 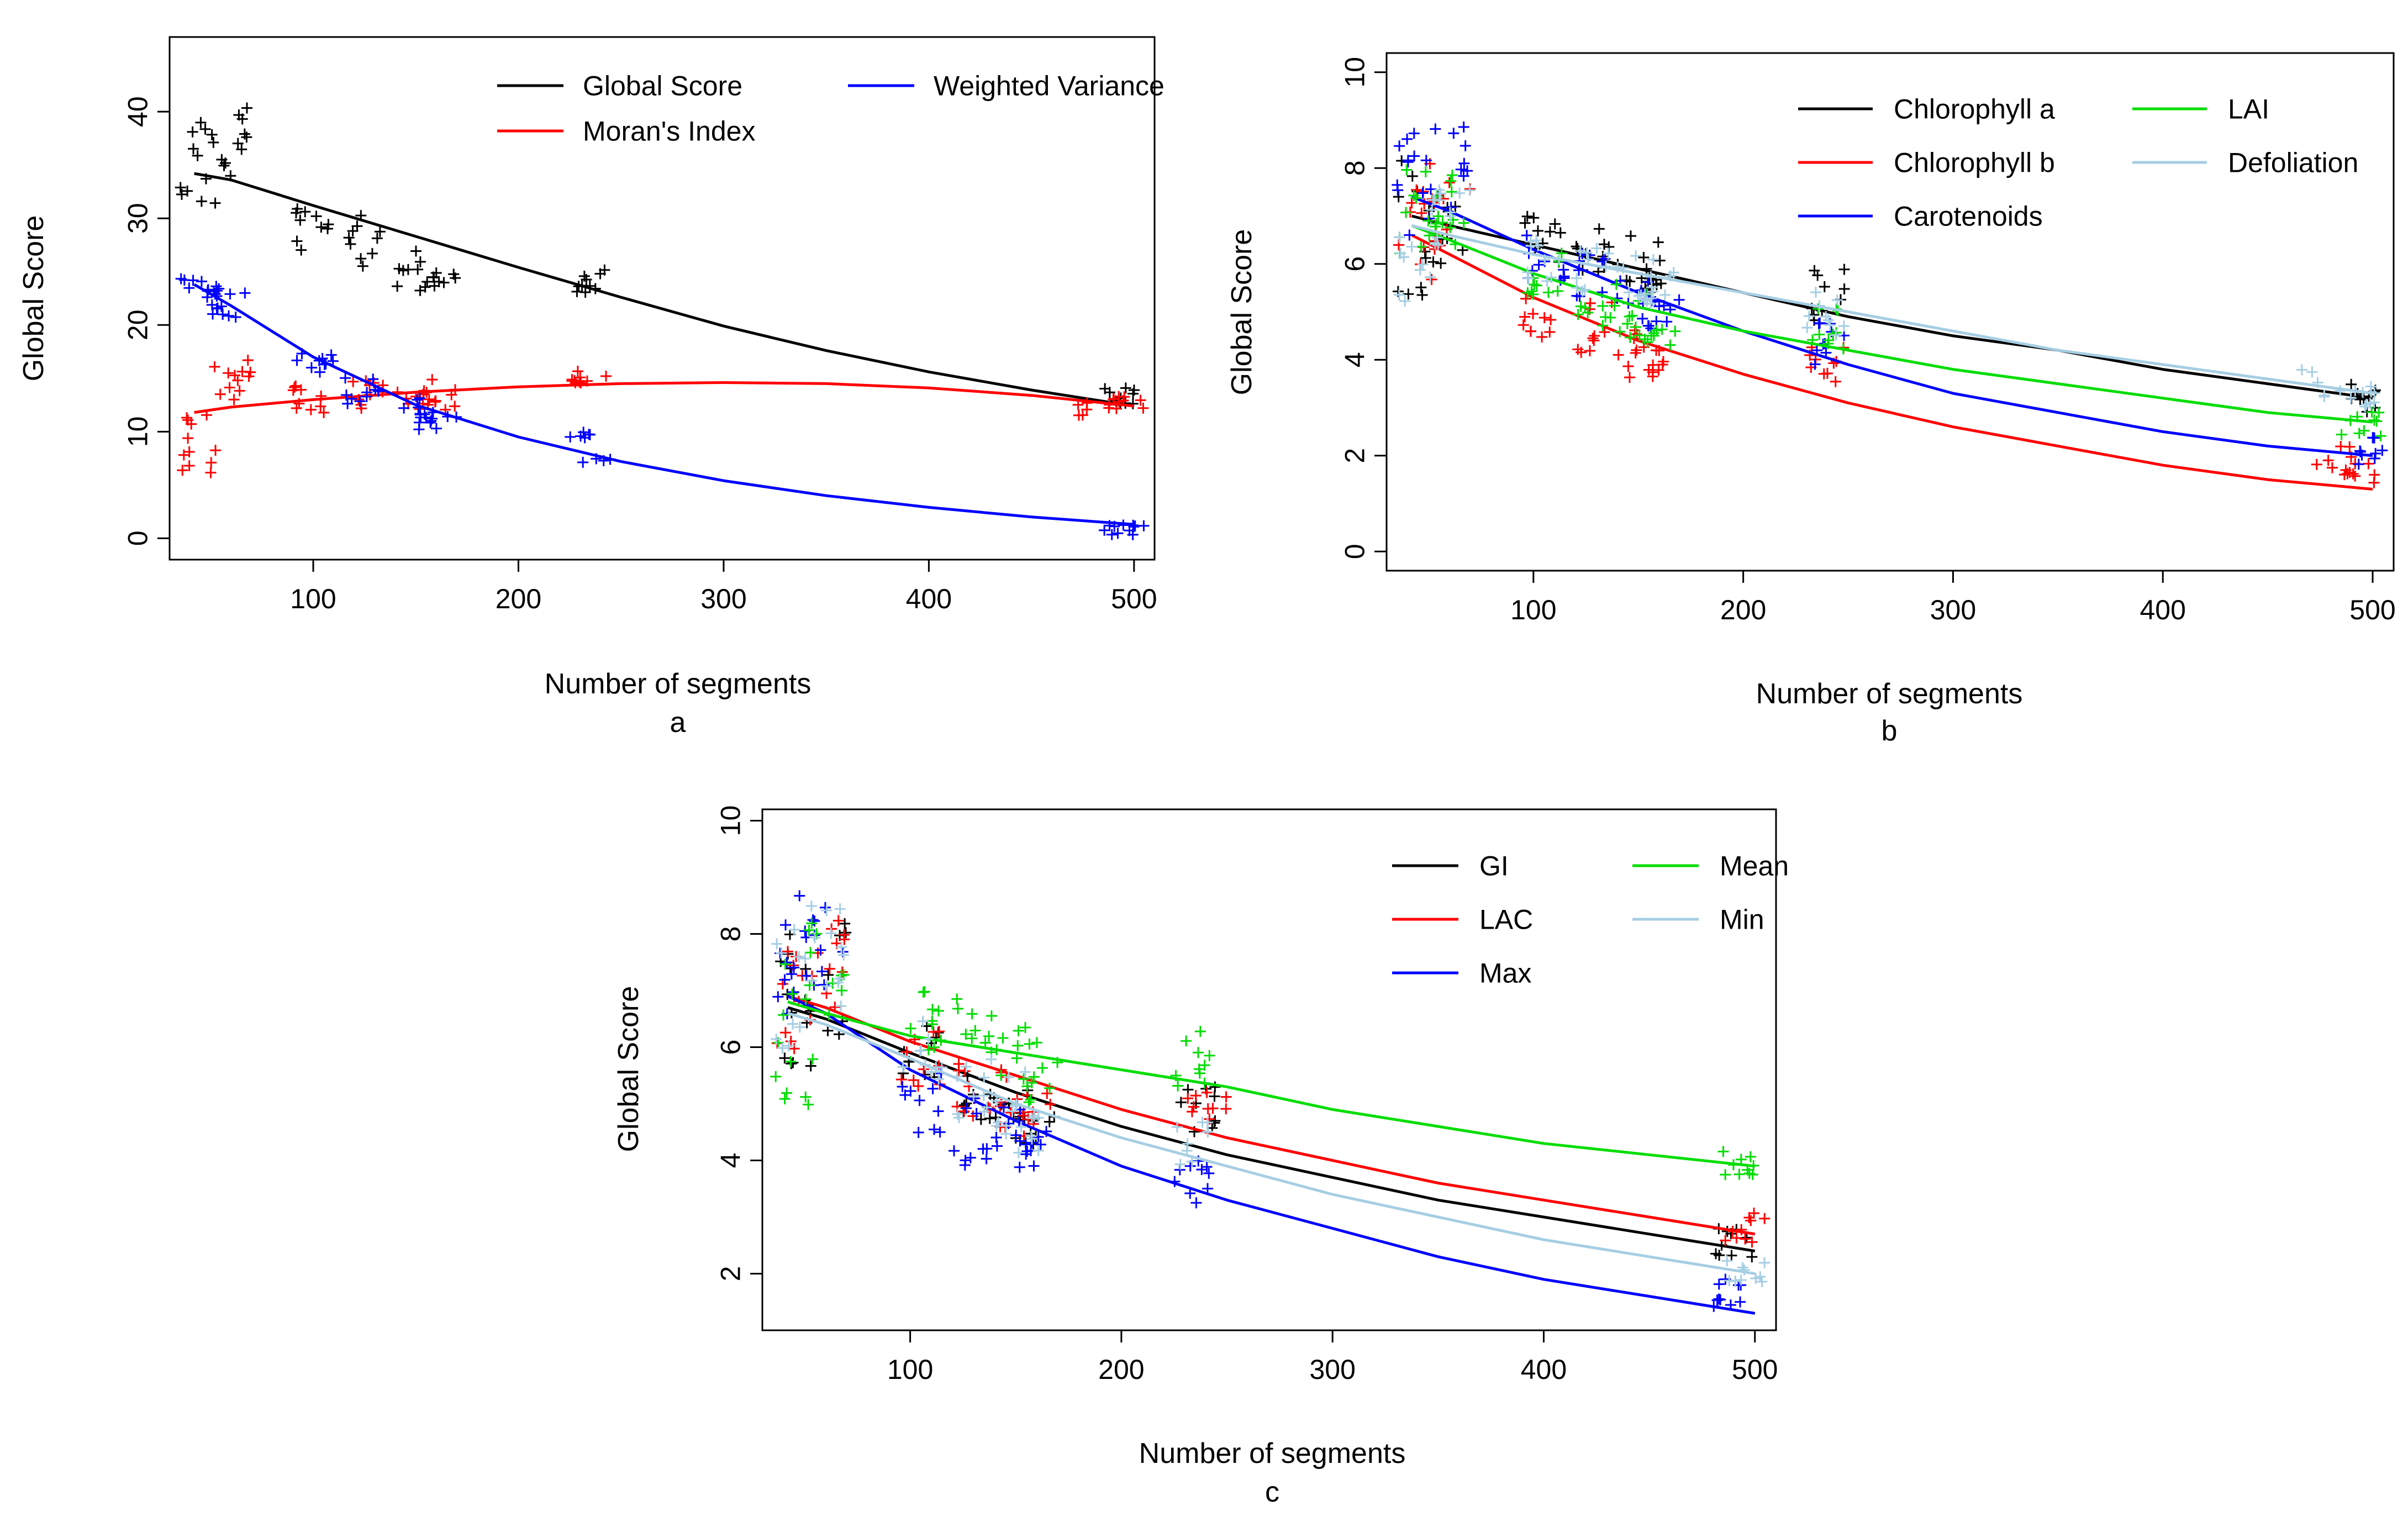 I want to click on plot-area, so click(x=663, y=321).